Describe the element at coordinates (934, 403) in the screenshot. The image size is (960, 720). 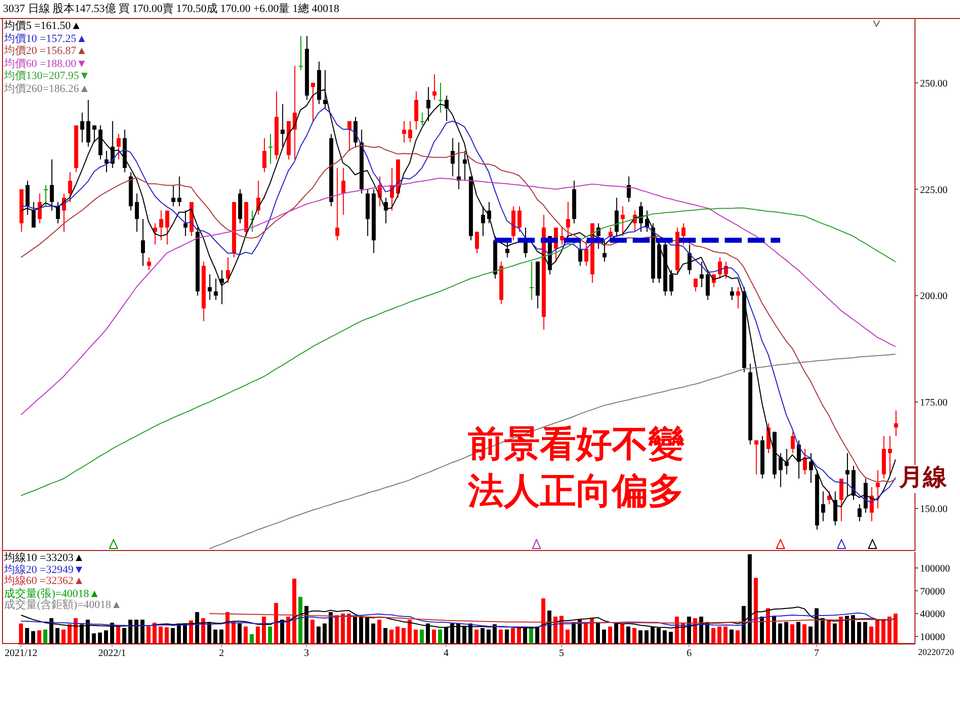
I see `y-tick-label: 175.00` at that location.